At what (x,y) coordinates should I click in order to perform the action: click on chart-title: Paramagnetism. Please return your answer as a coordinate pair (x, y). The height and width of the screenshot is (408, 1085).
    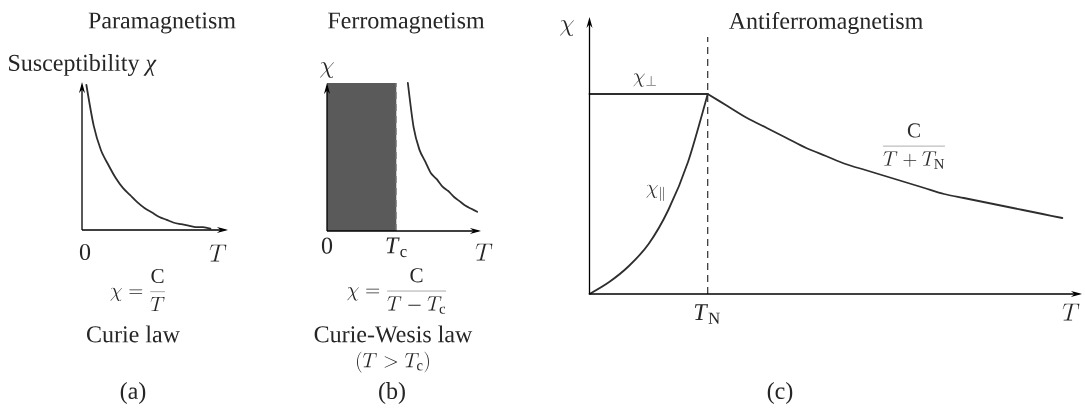
    Looking at the image, I should click on (162, 23).